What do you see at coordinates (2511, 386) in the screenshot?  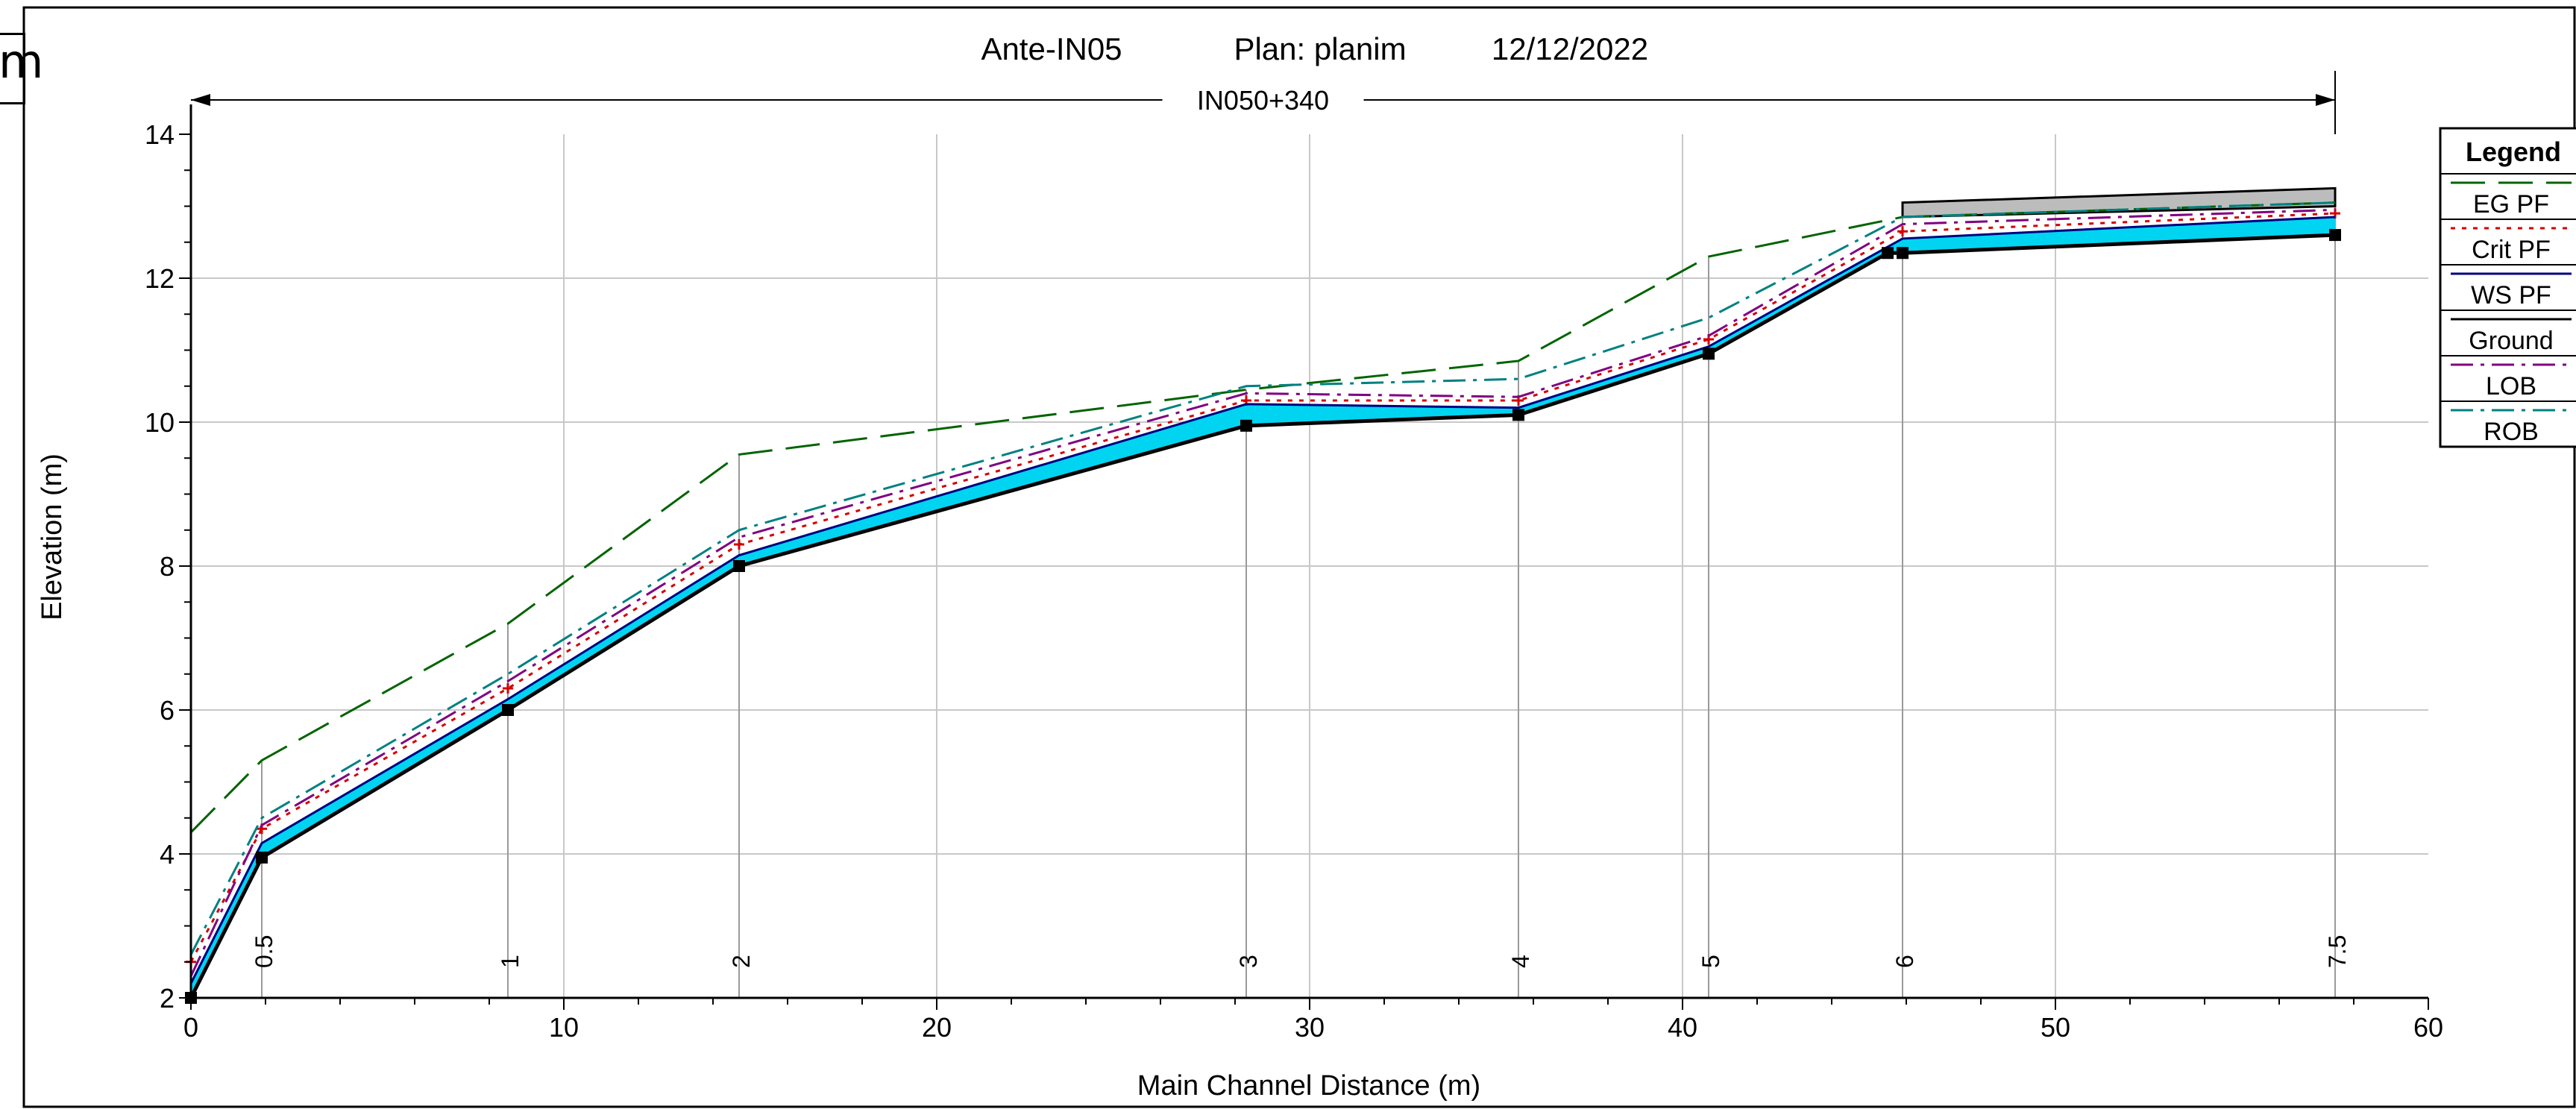 I see `legend-entry: LOB` at bounding box center [2511, 386].